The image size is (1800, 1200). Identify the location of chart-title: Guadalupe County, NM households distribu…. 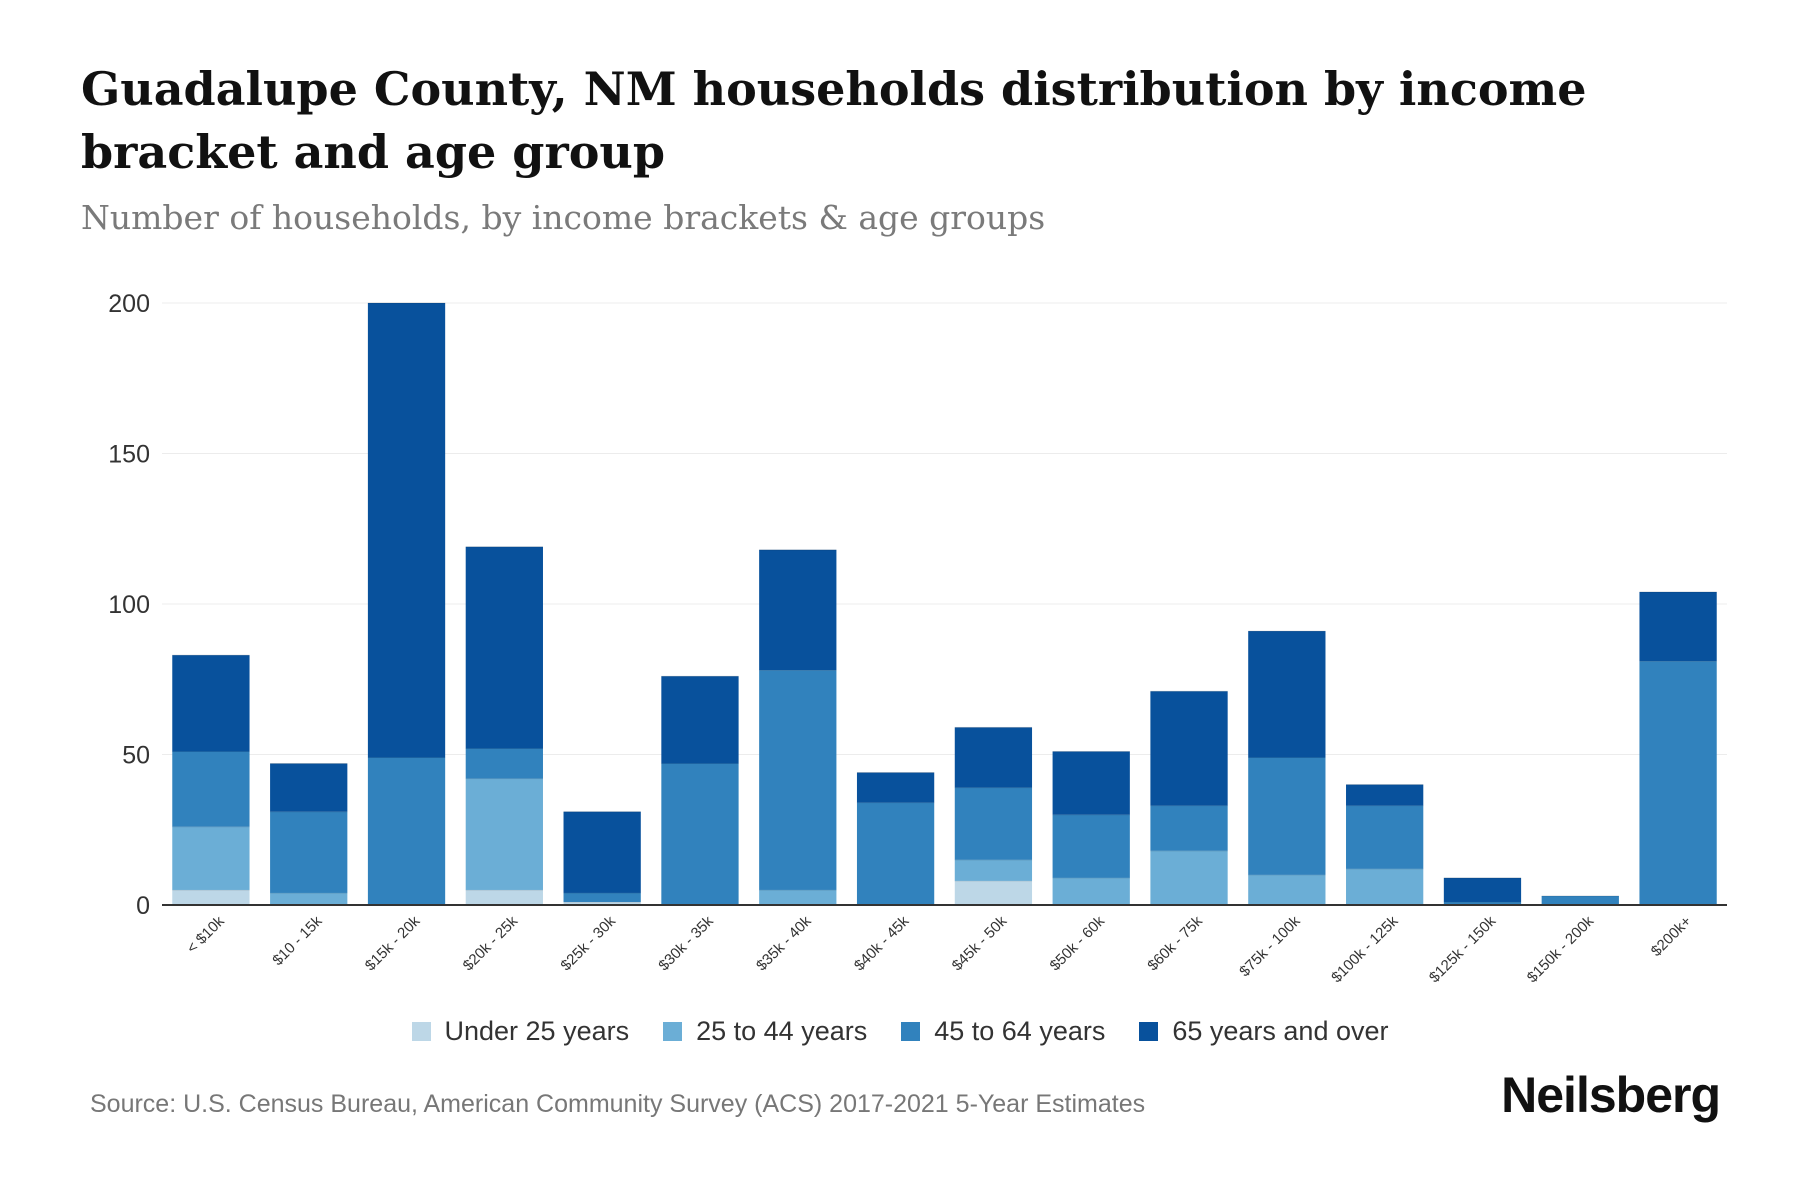
(834, 120).